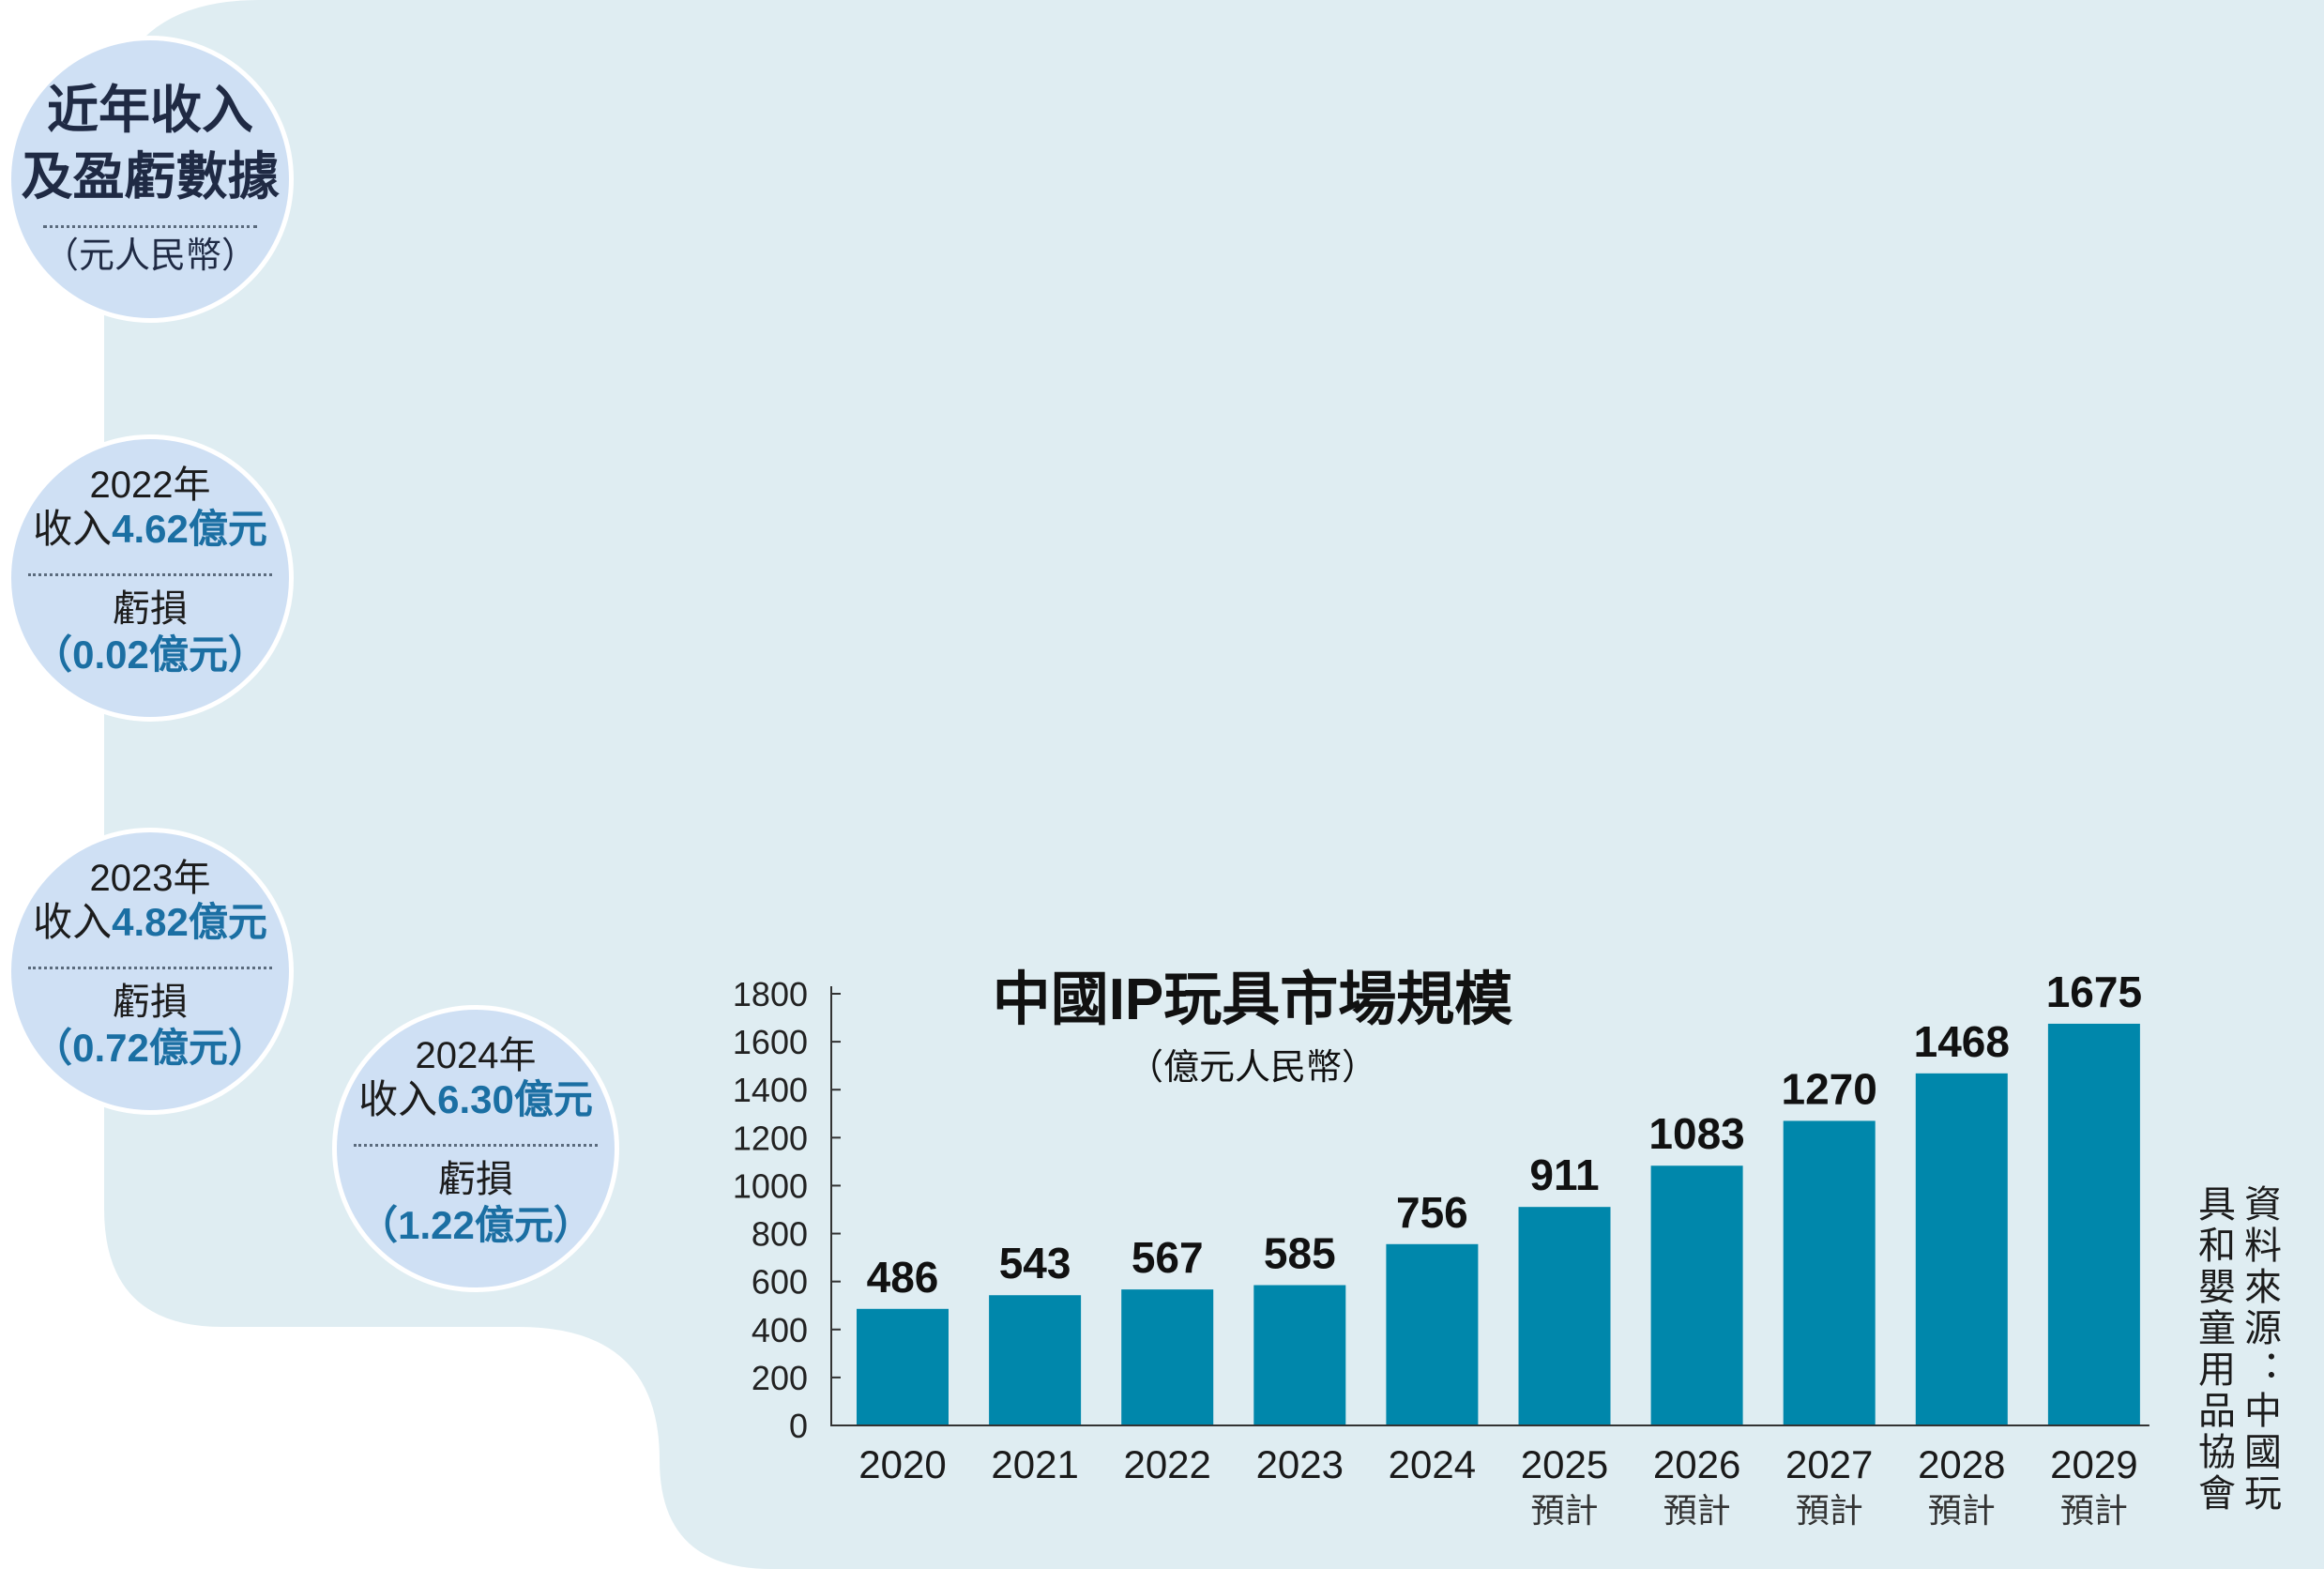 The image size is (2324, 1569). What do you see at coordinates (150, 177) in the screenshot?
I see `summary-title-line2: 及盈虧數據` at bounding box center [150, 177].